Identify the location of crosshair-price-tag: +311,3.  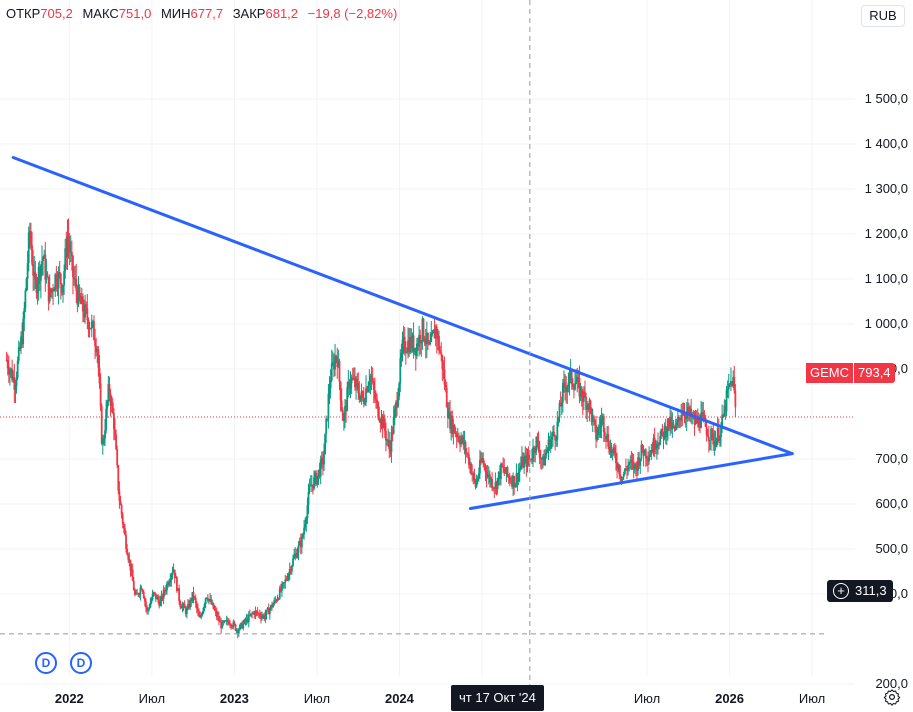
(860, 591).